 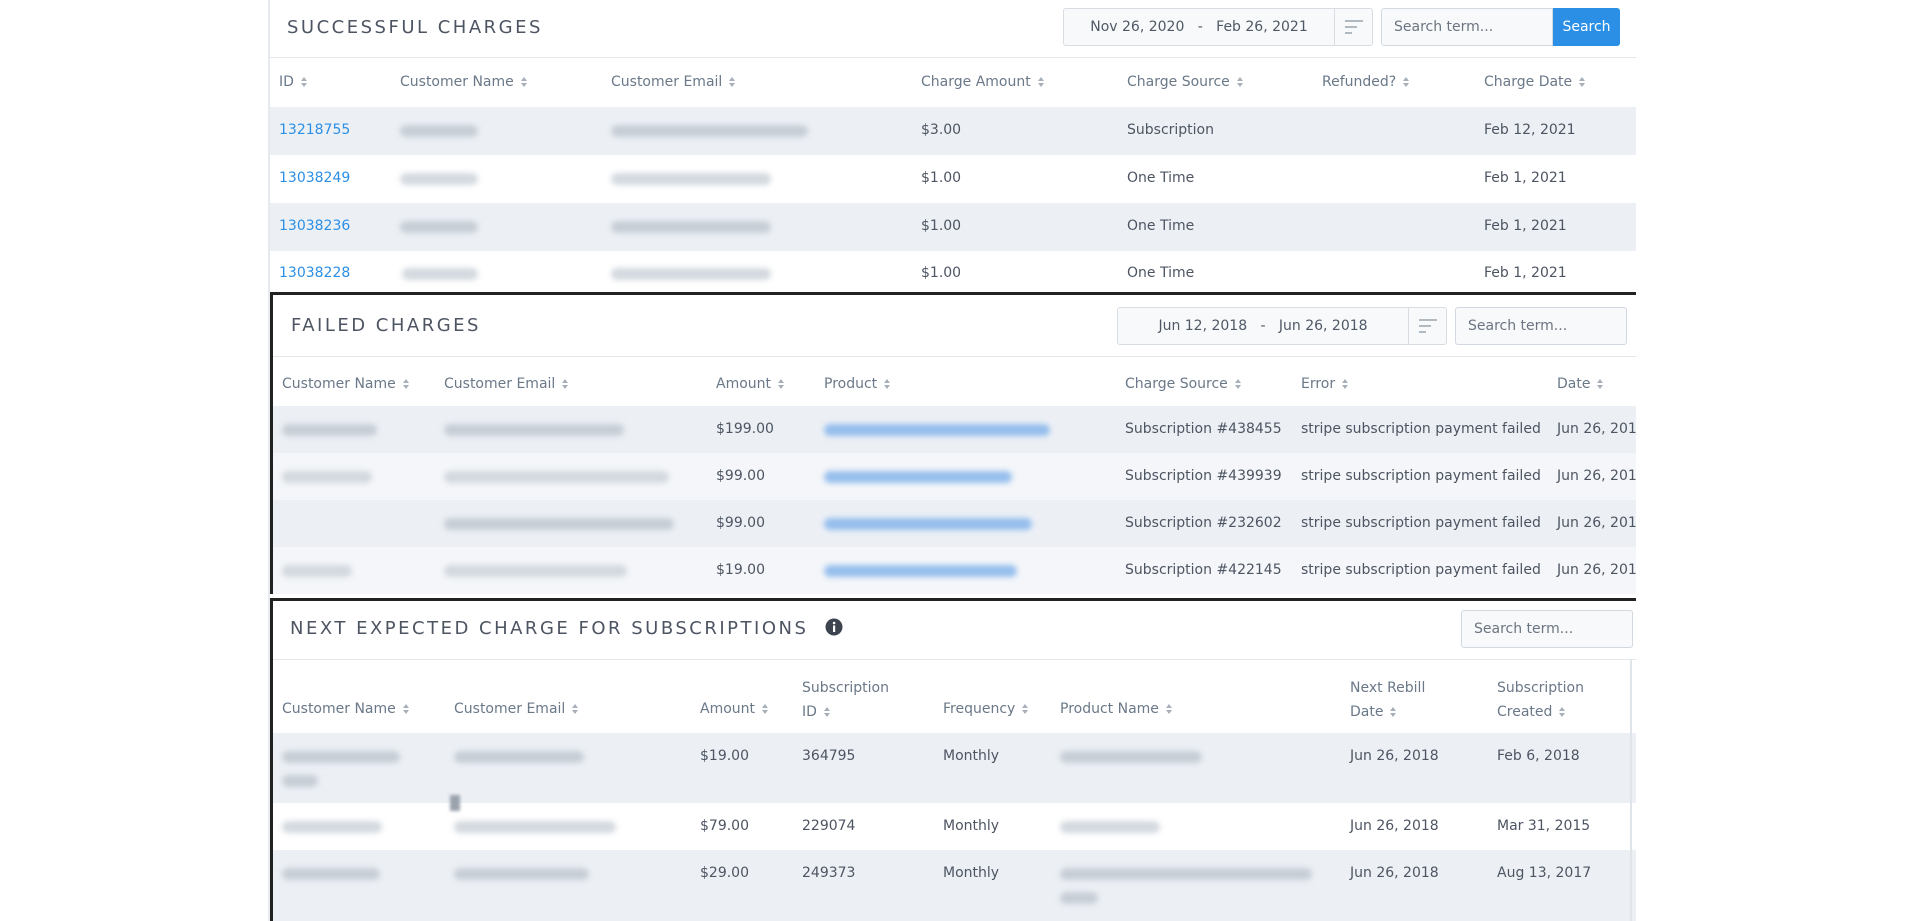 What do you see at coordinates (1262, 27) in the screenshot?
I see `date-end: Feb 26, 2021` at bounding box center [1262, 27].